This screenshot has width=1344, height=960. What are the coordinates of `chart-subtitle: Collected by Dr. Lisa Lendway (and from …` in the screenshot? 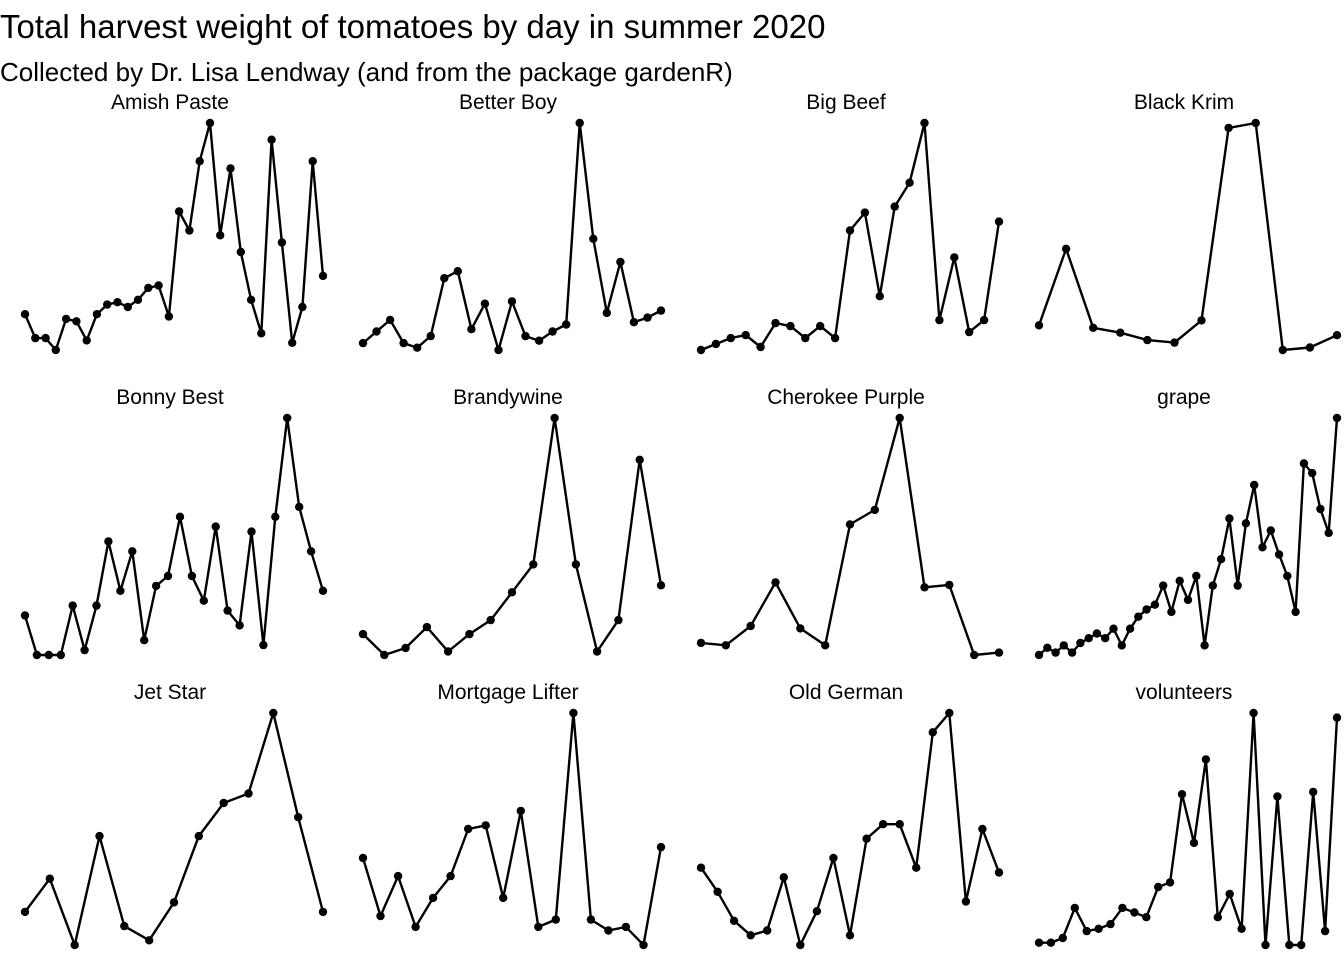 It's located at (366, 72).